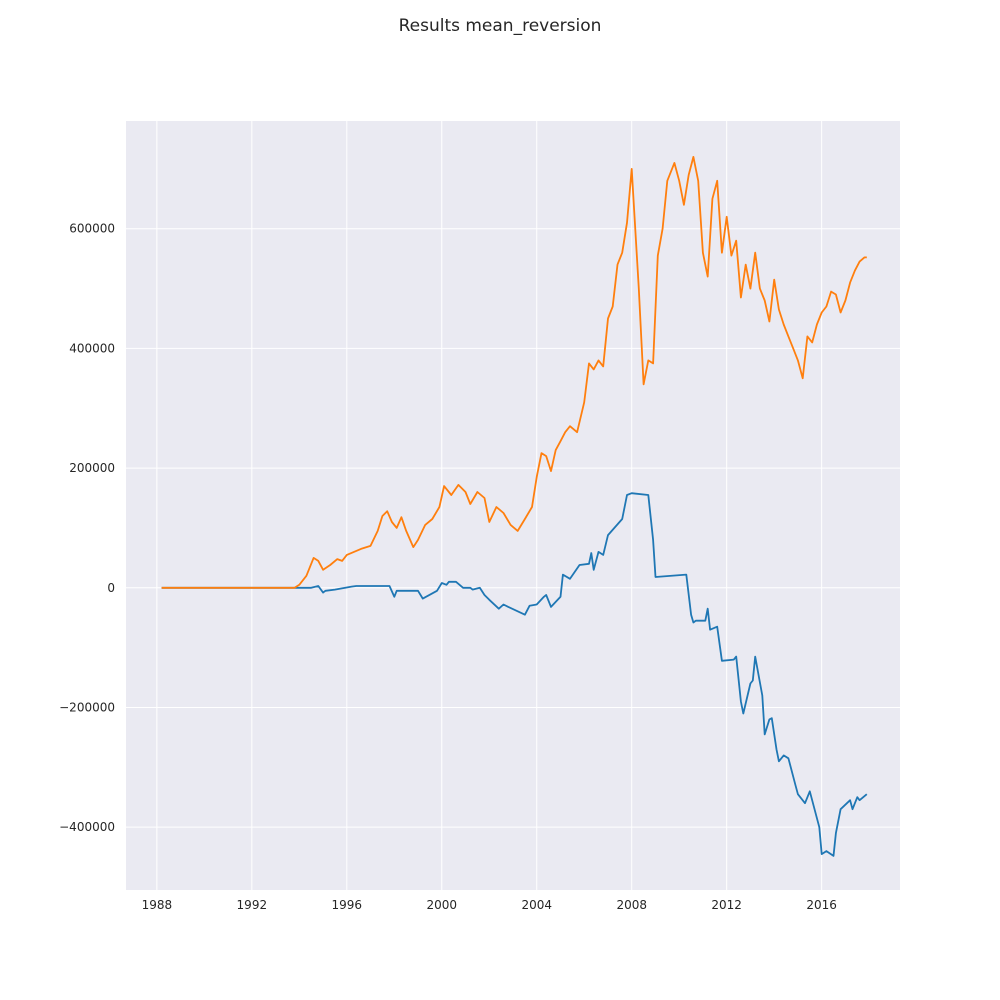  I want to click on x-tick-label: 2008, so click(631, 905).